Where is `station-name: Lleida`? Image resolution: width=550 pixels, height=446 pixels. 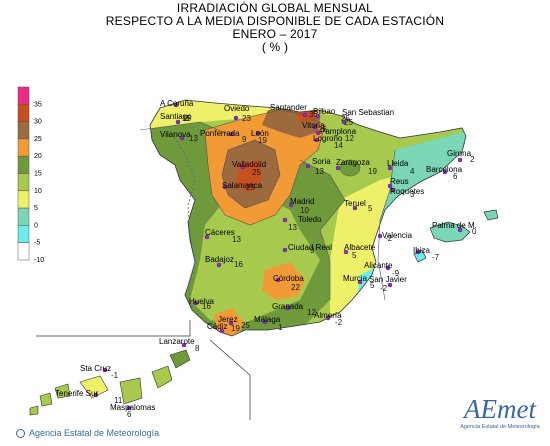 station-name: Lleida is located at coordinates (398, 163).